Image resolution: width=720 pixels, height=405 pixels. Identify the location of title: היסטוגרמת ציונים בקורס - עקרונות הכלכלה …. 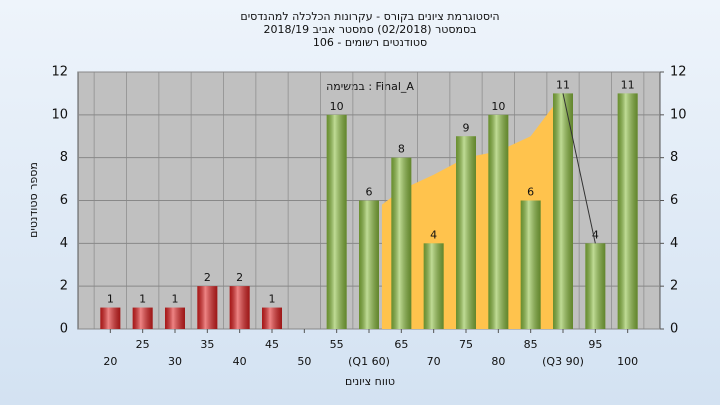
(369, 16).